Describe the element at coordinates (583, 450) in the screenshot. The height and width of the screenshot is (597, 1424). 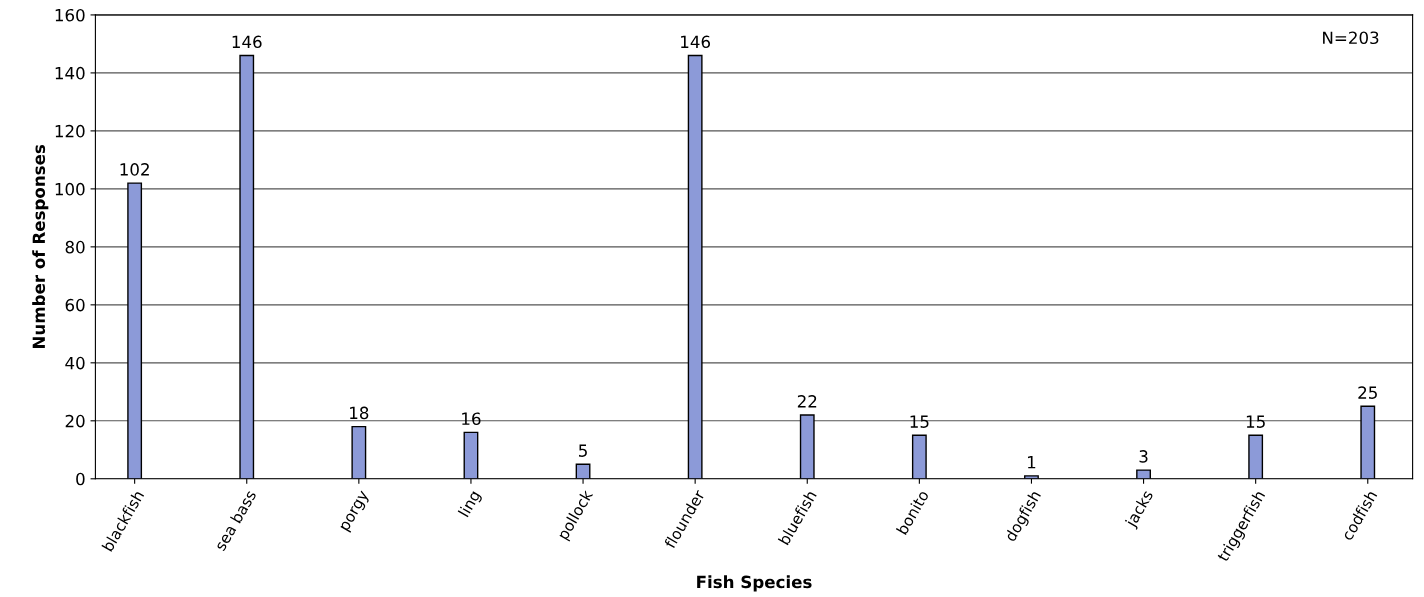
I see `data-label: 5` at that location.